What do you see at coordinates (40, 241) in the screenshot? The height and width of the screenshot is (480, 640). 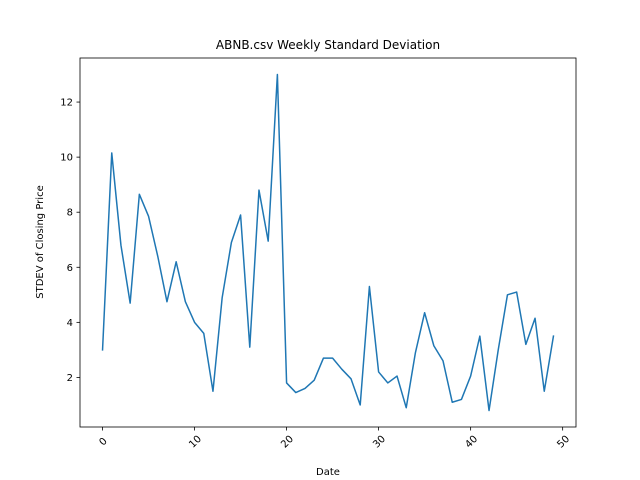 I see `y-axis-label: STDEV of Closing Price` at bounding box center [40, 241].